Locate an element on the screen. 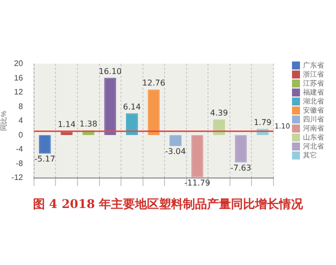  text: 12.76 is located at coordinates (154, 83).